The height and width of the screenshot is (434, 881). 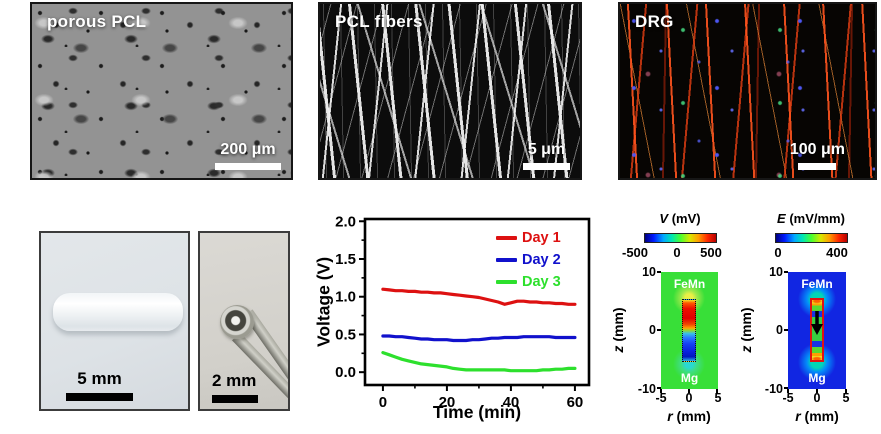 I want to click on colorbar-tick: 400, so click(x=837, y=252).